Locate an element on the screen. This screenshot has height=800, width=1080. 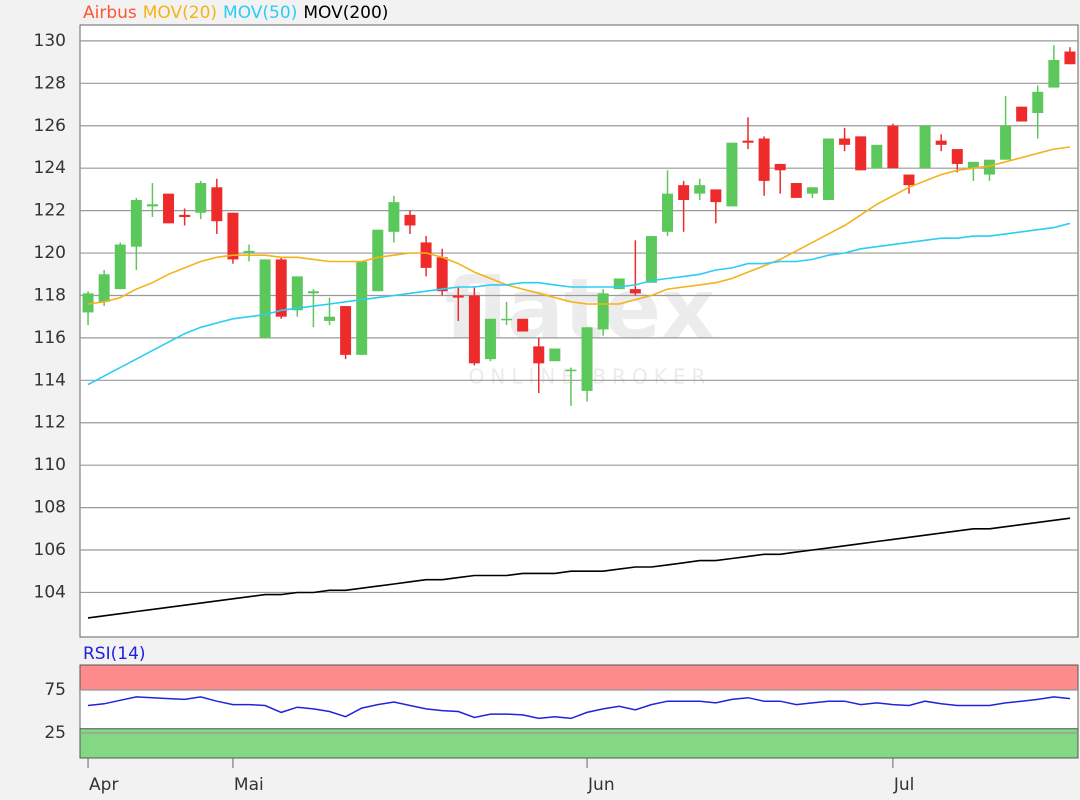
y-tick-label: 122 is located at coordinates (50, 211).